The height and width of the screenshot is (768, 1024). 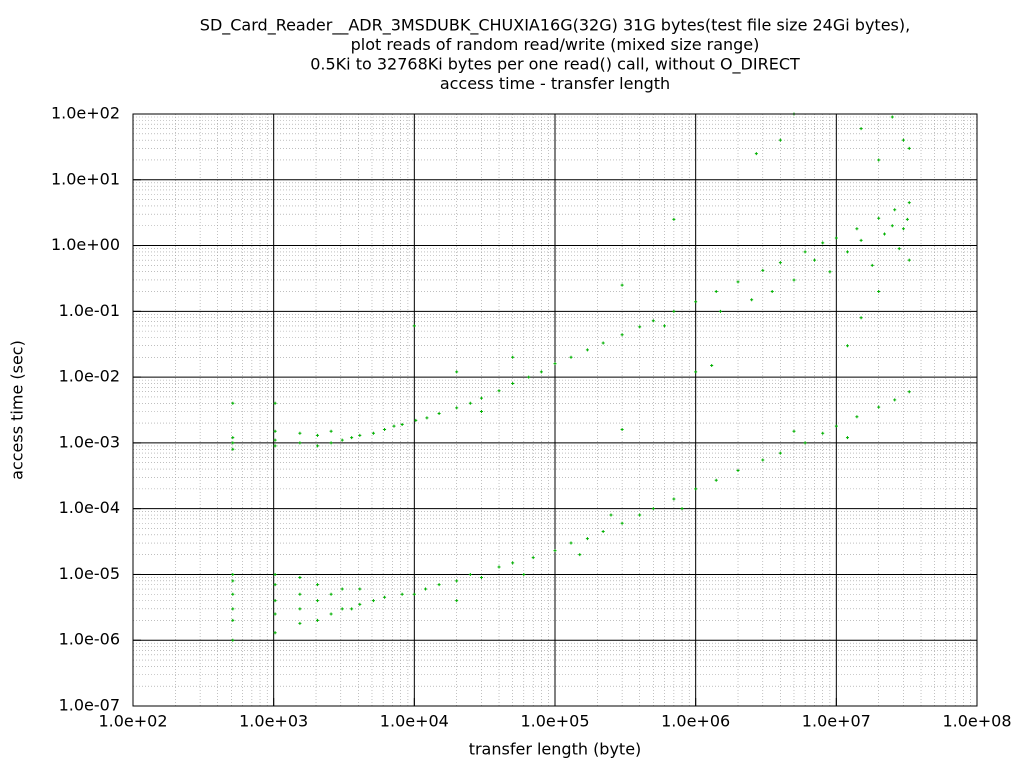 What do you see at coordinates (89, 376) in the screenshot?
I see `y-tick-label: 1.0e-02` at bounding box center [89, 376].